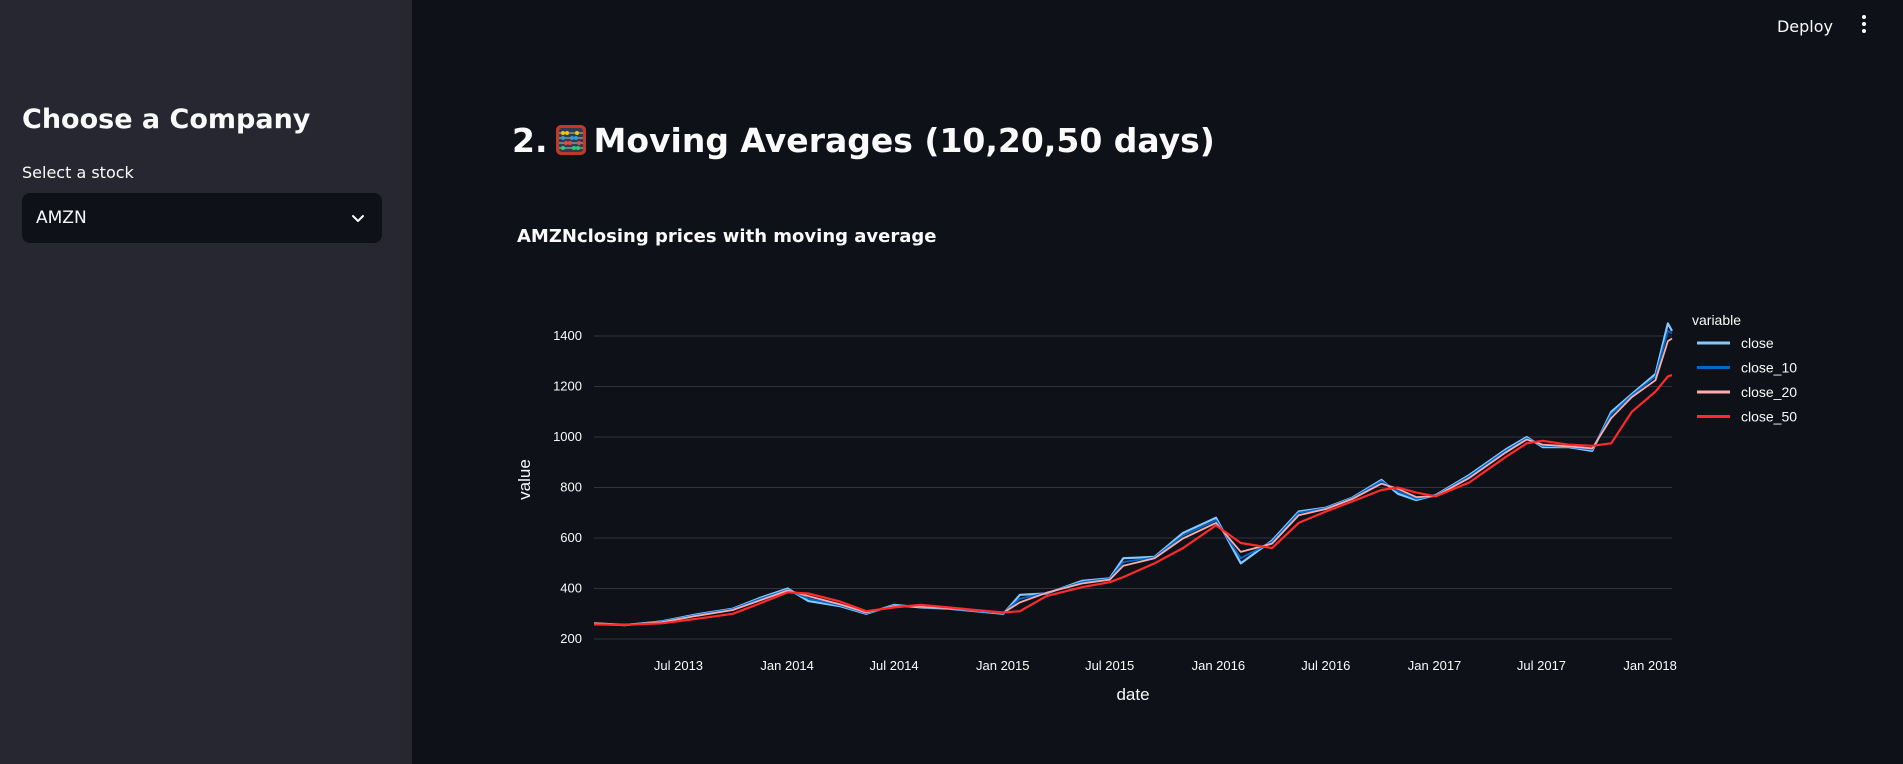 The image size is (1903, 764). I want to click on page-title-number: 2., so click(530, 140).